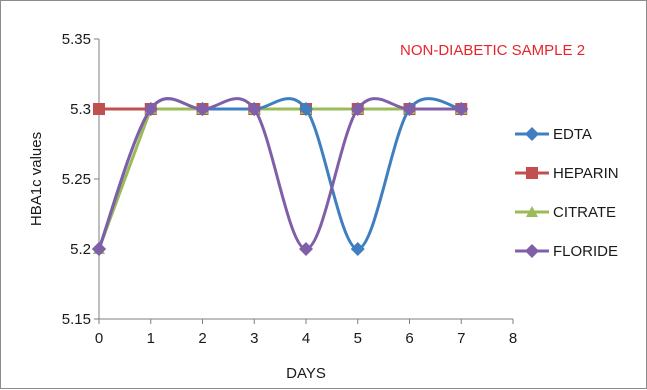 The image size is (647, 390). What do you see at coordinates (586, 173) in the screenshot?
I see `legend-label-heparin: HEPARIN` at bounding box center [586, 173].